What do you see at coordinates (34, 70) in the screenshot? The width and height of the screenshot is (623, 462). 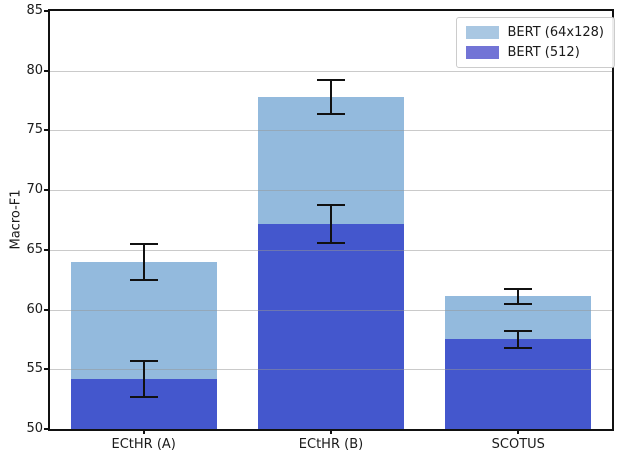 I see `y-tick-label: 80` at bounding box center [34, 70].